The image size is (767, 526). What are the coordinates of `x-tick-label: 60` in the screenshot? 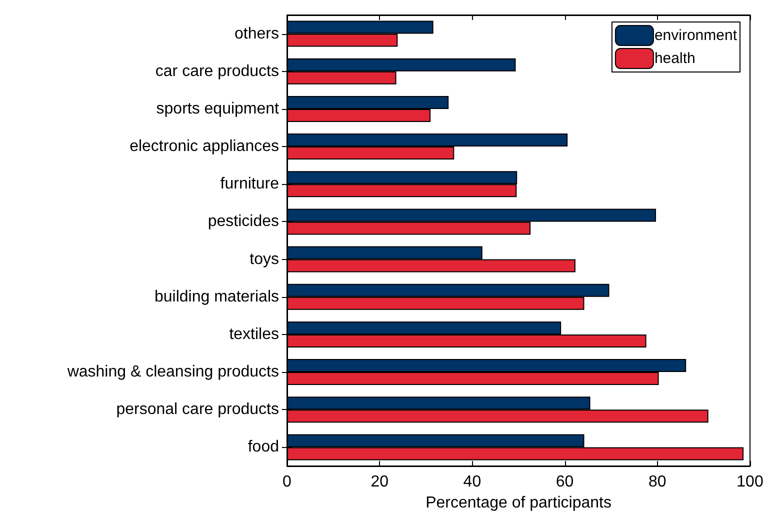 It's located at (565, 482).